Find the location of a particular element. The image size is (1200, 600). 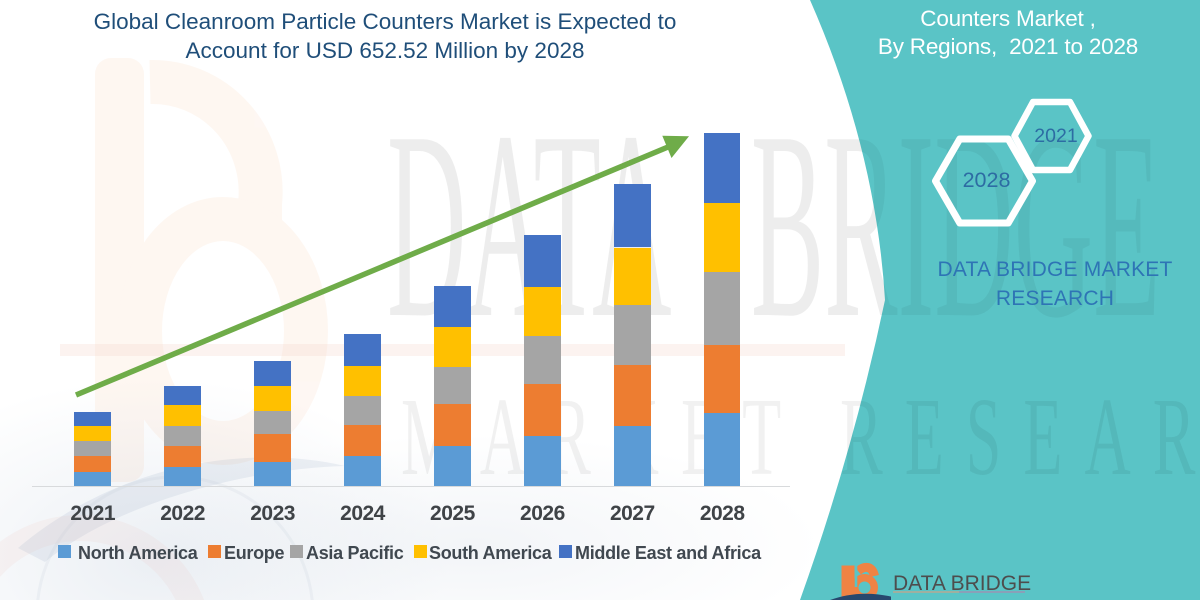

svg-text: 2028 is located at coordinates (987, 180).